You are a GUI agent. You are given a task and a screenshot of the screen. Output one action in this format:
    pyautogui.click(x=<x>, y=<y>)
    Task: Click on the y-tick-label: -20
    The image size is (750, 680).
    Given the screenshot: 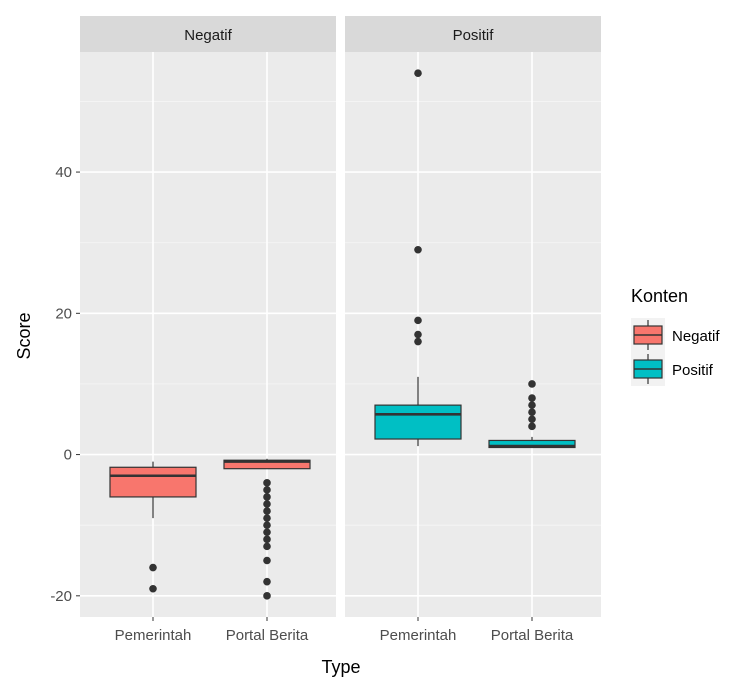 What is the action you would take?
    pyautogui.click(x=61, y=596)
    